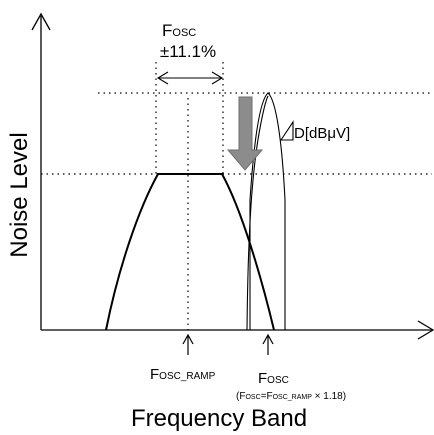 The image size is (434, 435). What do you see at coordinates (267, 211) in the screenshot?
I see `osc-peak-inner-curve` at bounding box center [267, 211].